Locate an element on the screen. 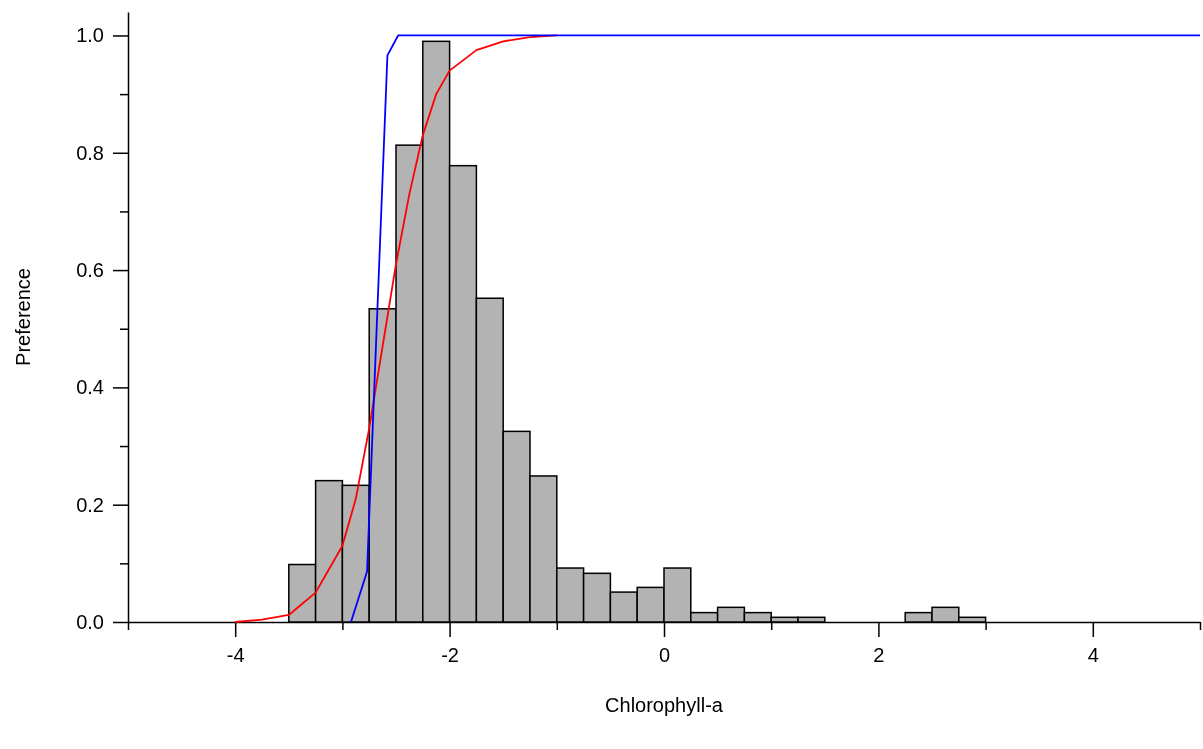 The width and height of the screenshot is (1203, 749). y-tick-label: 0.0 is located at coordinates (90, 621).